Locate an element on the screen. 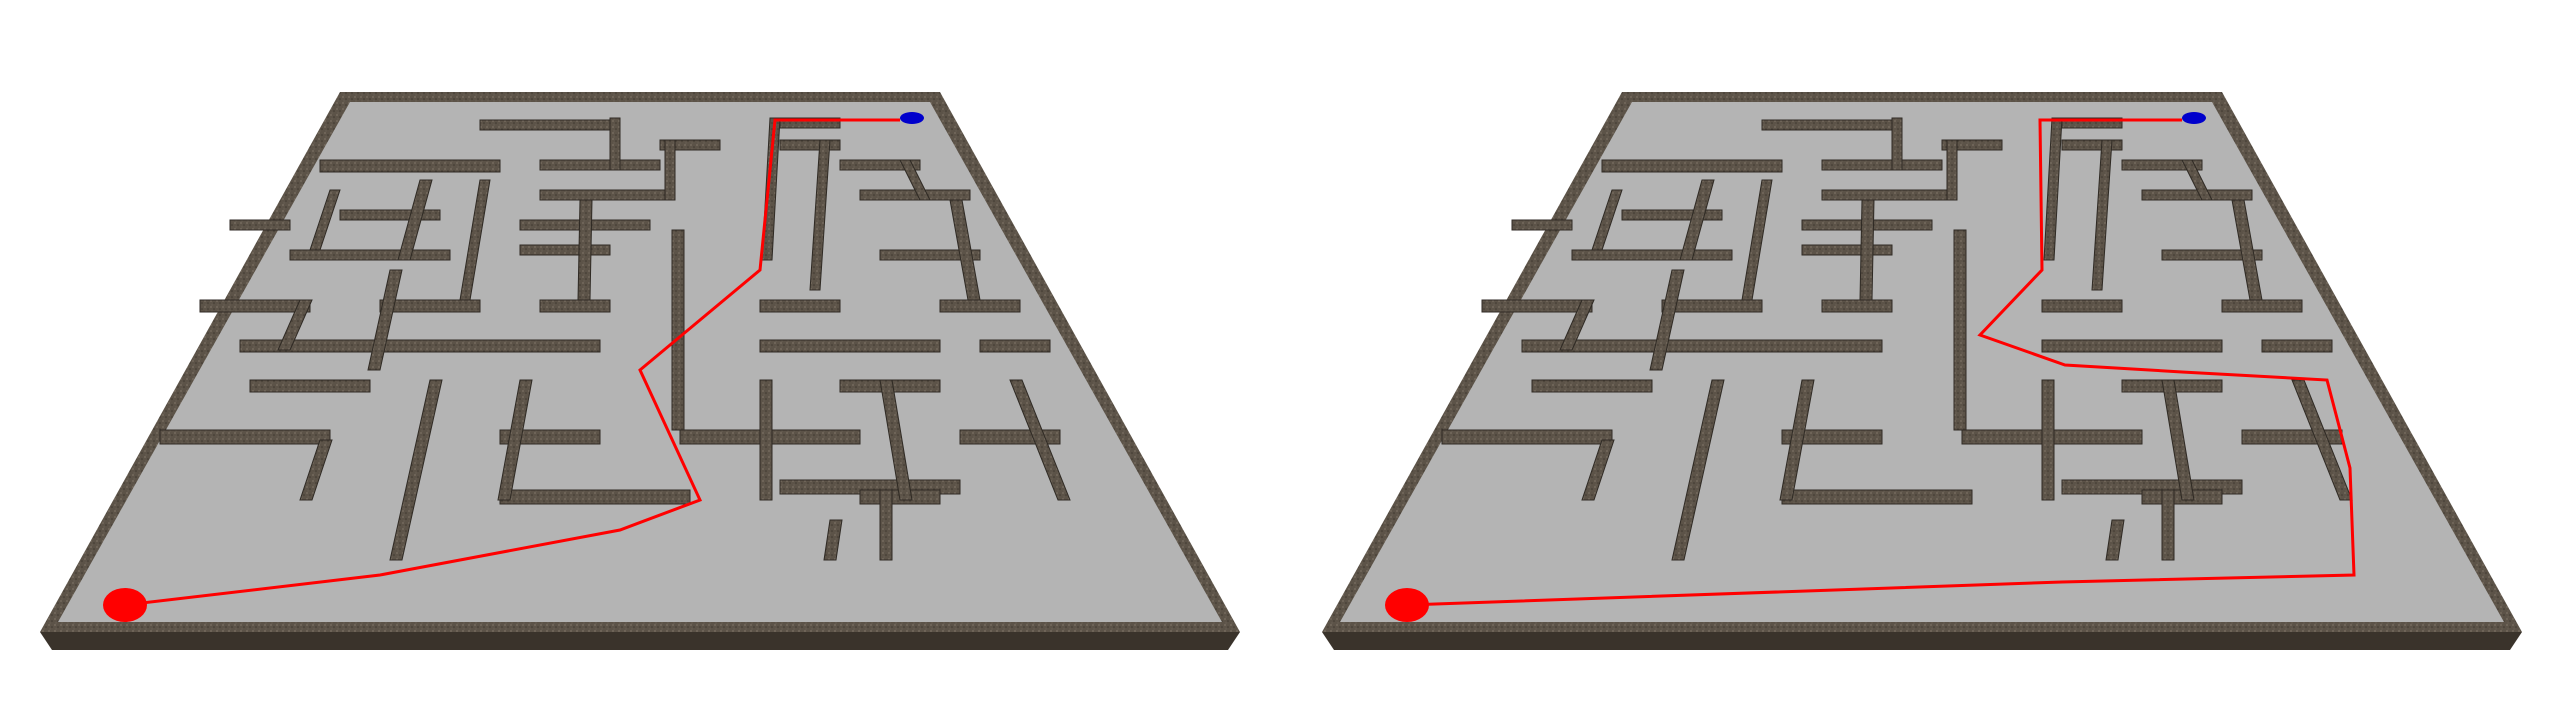 The width and height of the screenshot is (2560, 720). start-marker-left is located at coordinates (125, 605).